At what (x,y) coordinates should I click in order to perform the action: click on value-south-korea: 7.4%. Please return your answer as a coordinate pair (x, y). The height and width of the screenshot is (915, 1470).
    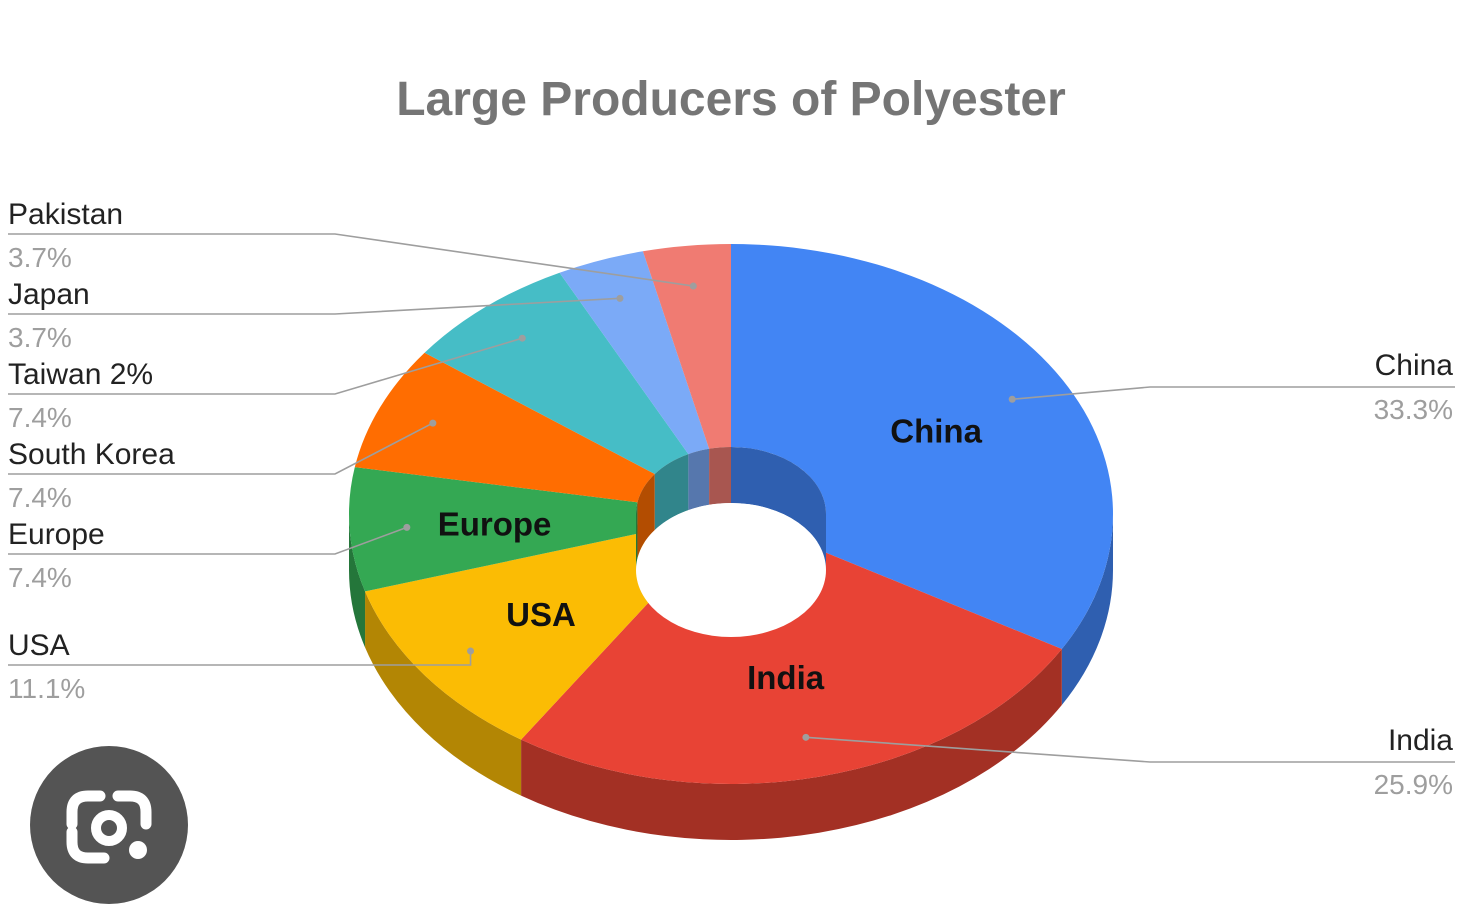
    Looking at the image, I should click on (40, 497).